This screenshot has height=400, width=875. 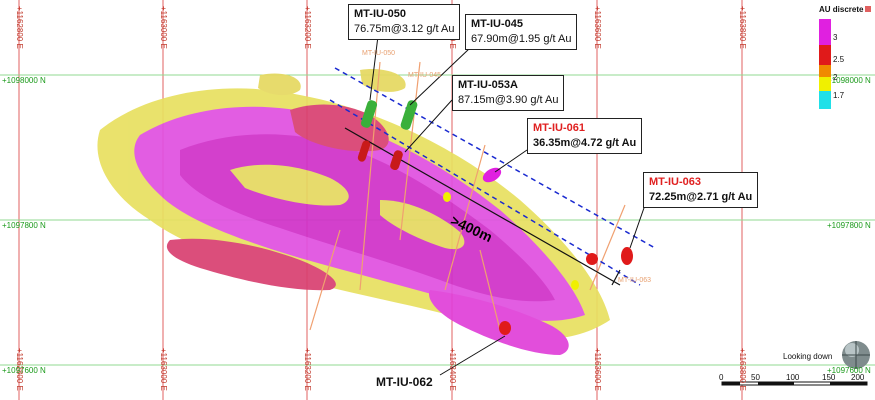 What do you see at coordinates (849, 225) in the screenshot?
I see `northing-label-right: +1097800 N` at bounding box center [849, 225].